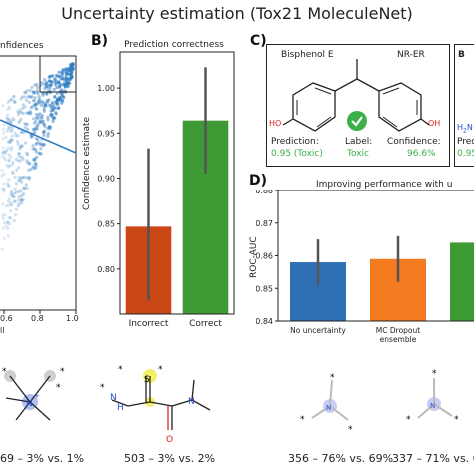 The height and width of the screenshot is (474, 474). What do you see at coordinates (433, 458) in the screenshot?
I see `molecule-caption: 337 – 71% vs. 6` at bounding box center [433, 458].